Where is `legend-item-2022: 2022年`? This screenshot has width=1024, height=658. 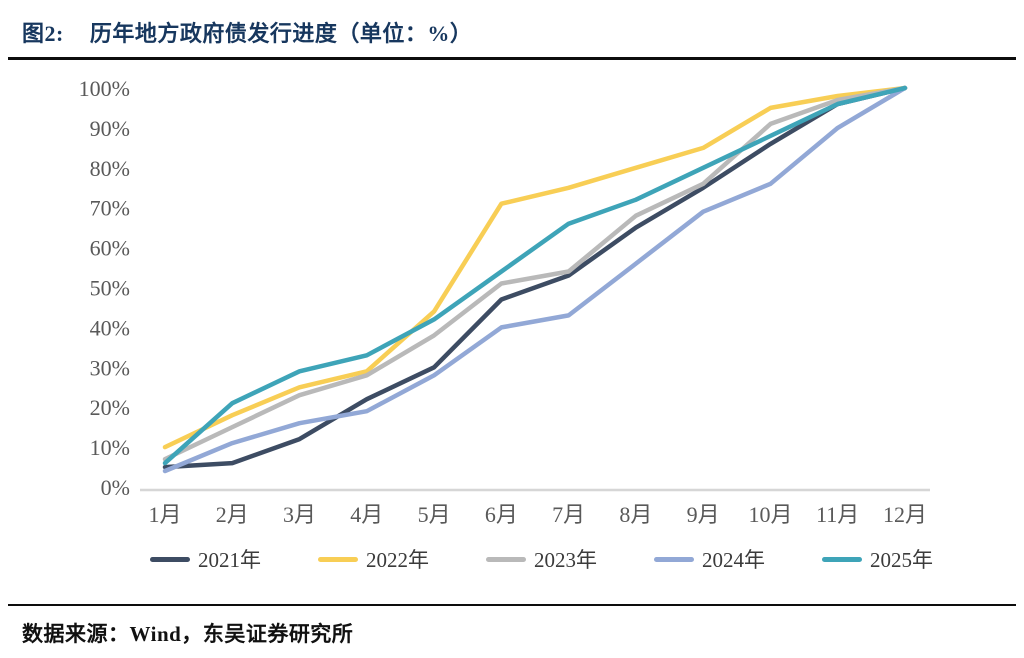 legend-item-2022: 2022年 is located at coordinates (373, 559).